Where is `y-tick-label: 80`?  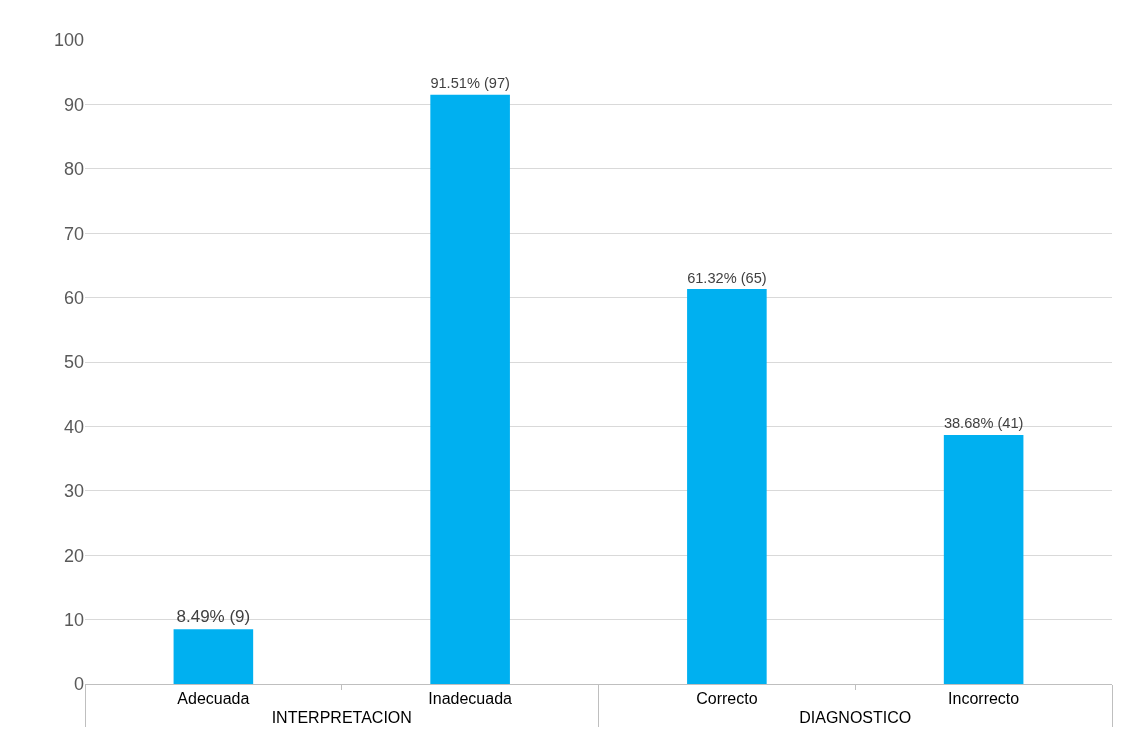
y-tick-label: 80 is located at coordinates (73, 169).